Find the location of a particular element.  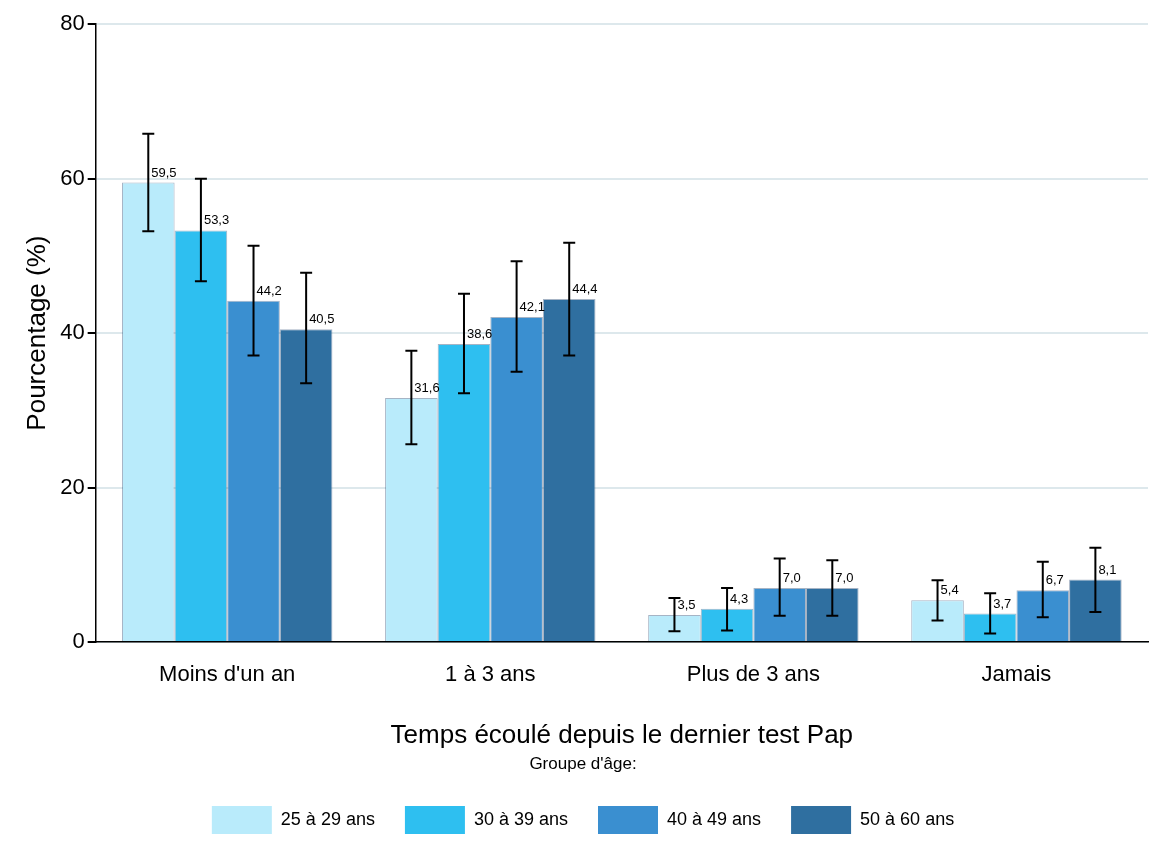

data-label: 44,4 is located at coordinates (585, 289).